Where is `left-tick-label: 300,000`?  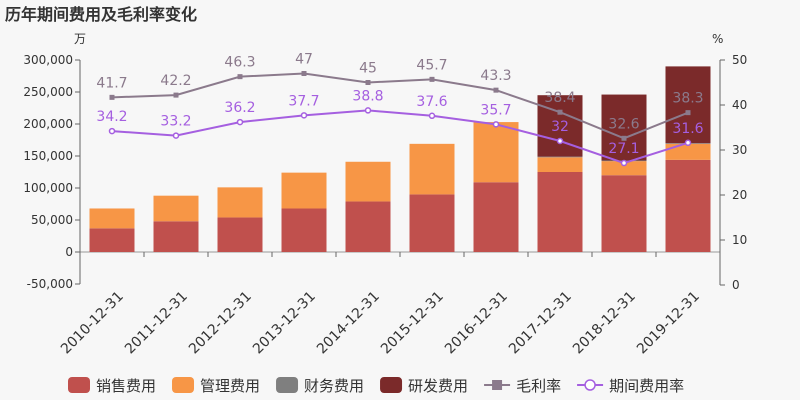
left-tick-label: 300,000 is located at coordinates (48, 60).